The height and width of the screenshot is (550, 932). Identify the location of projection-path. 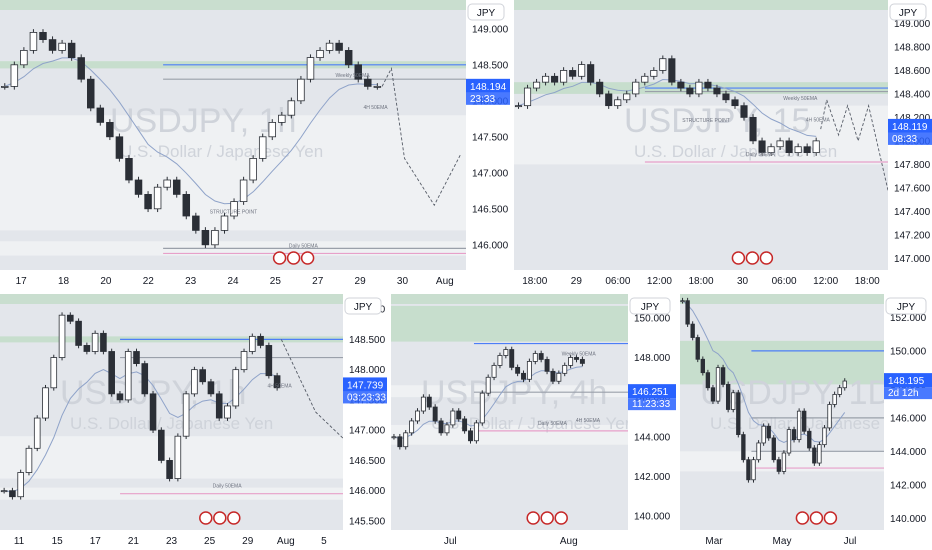
(858, 161).